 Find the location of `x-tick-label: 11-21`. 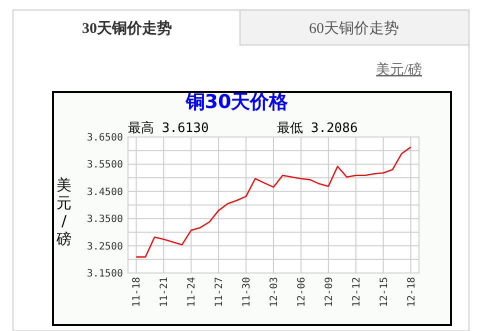

x-tick-label: 11-21 is located at coordinates (164, 292).